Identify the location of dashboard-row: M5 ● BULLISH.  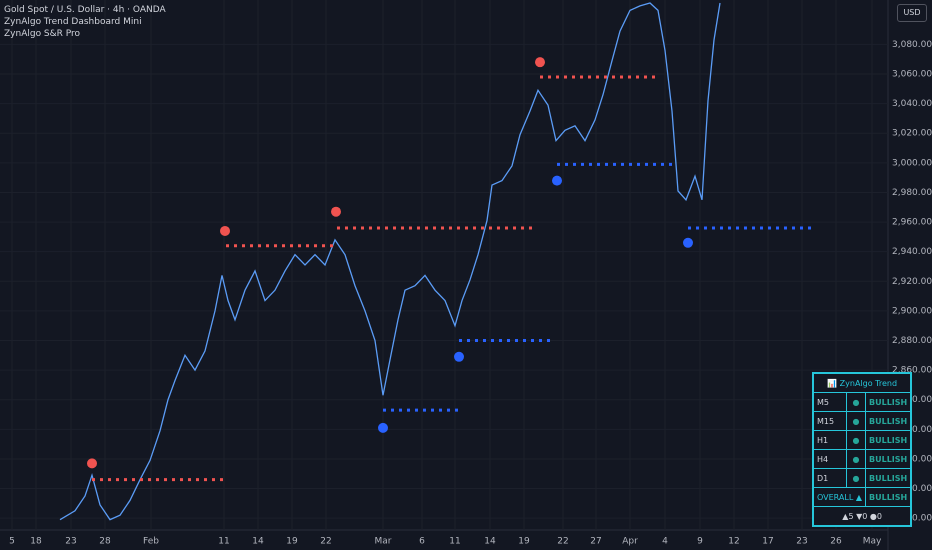
(862, 402).